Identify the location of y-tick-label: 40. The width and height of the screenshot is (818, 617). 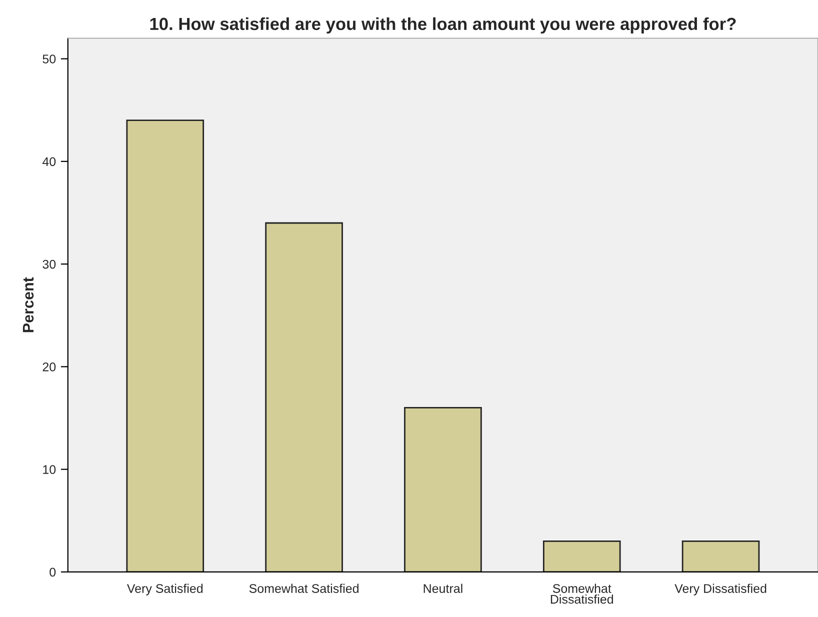
(49, 161).